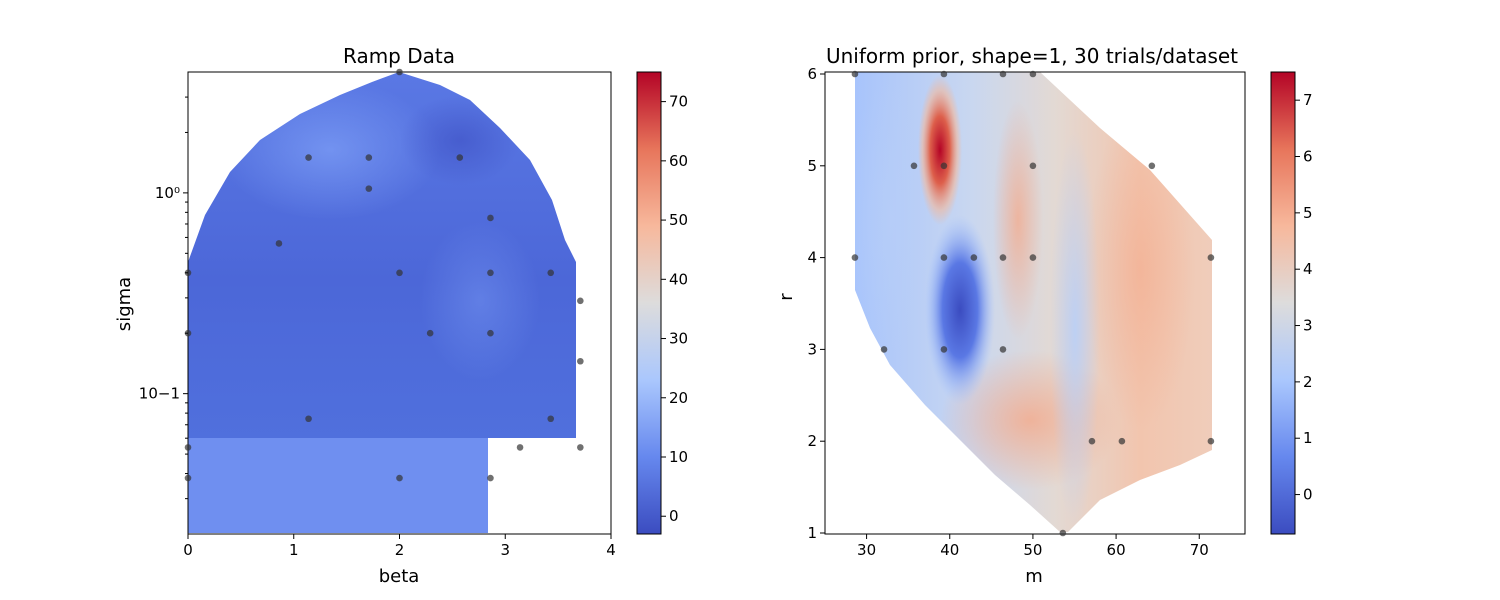 The height and width of the screenshot is (600, 1500). What do you see at coordinates (163, 298) in the screenshot?
I see `left-y-ticks: 10−1 10⁰` at bounding box center [163, 298].